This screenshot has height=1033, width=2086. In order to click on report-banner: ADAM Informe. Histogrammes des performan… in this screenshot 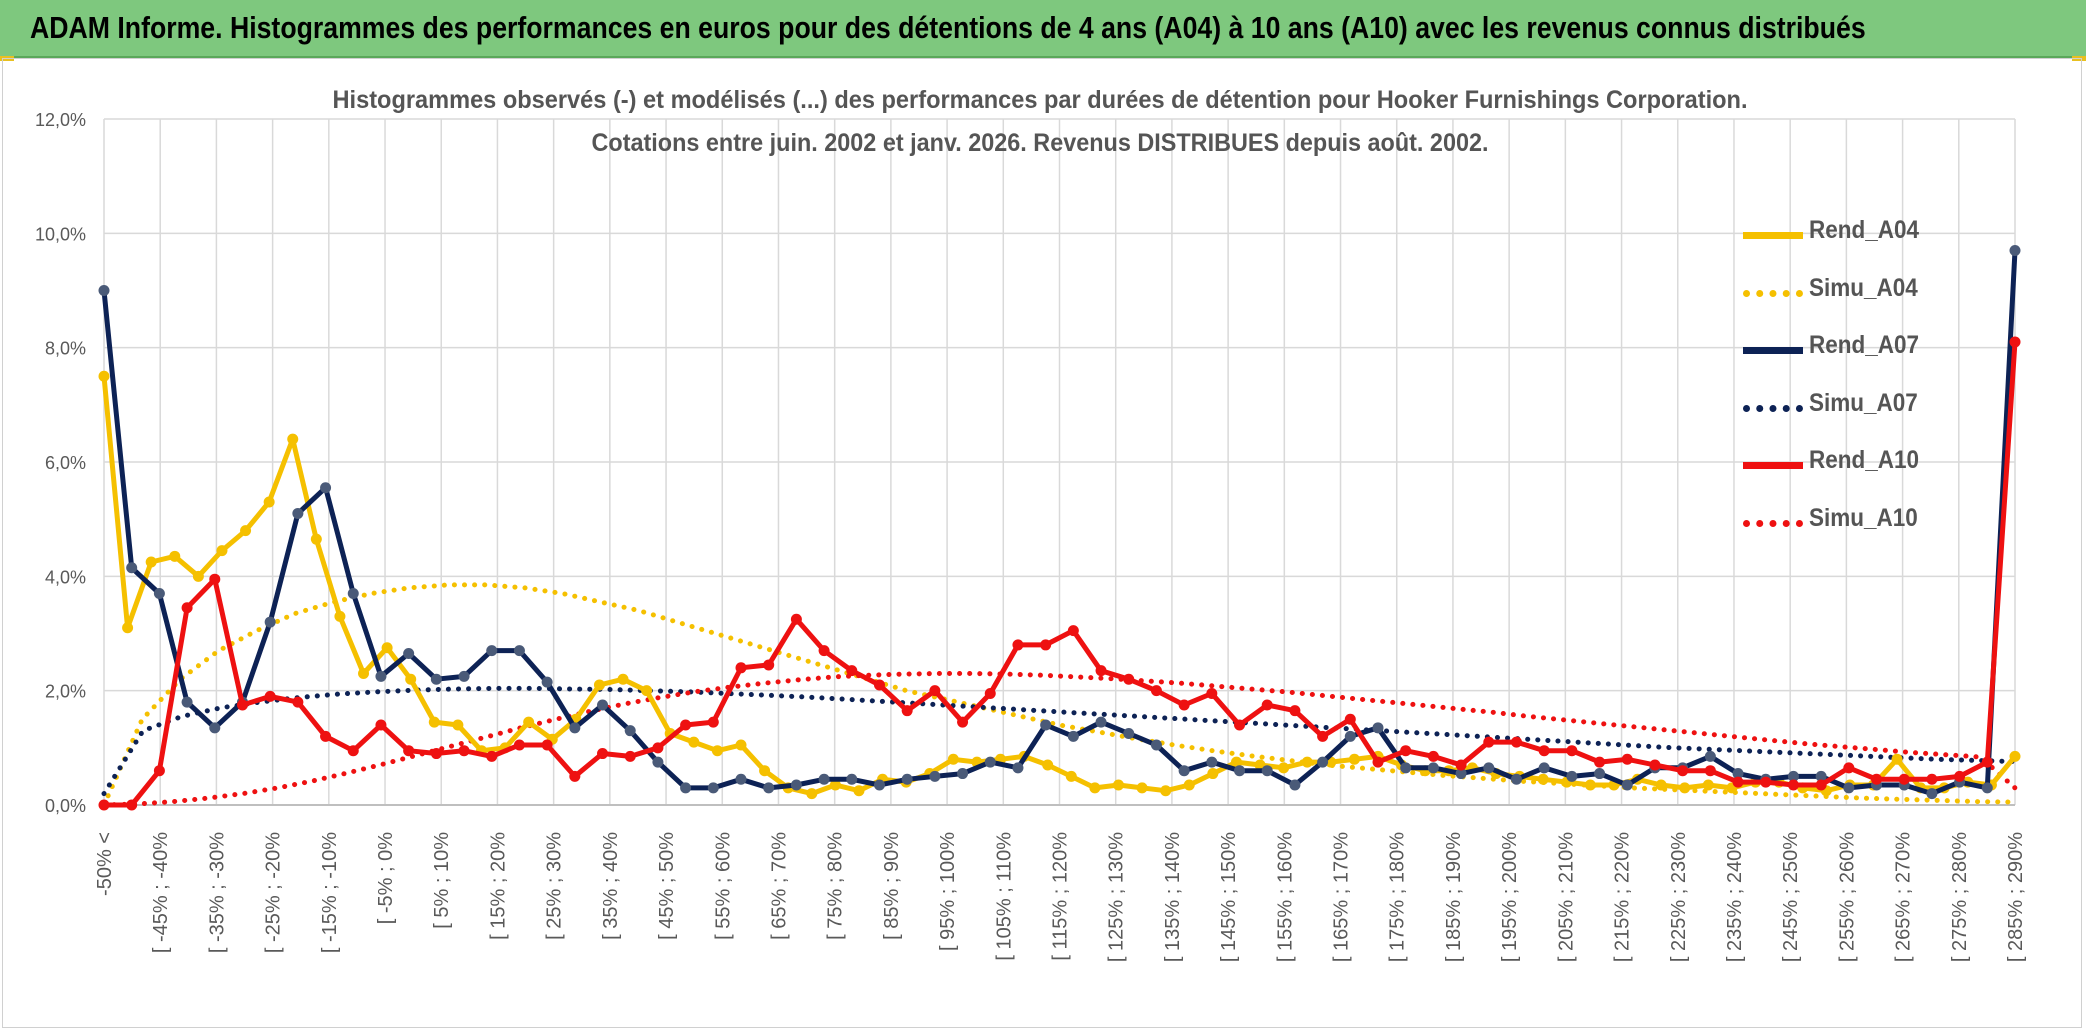, I will do `click(1043, 29)`.